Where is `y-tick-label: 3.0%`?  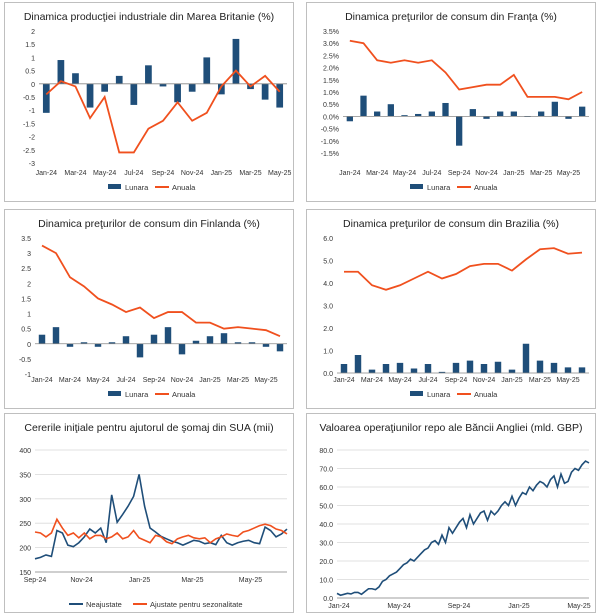 y-tick-label: 3.0% is located at coordinates (331, 44).